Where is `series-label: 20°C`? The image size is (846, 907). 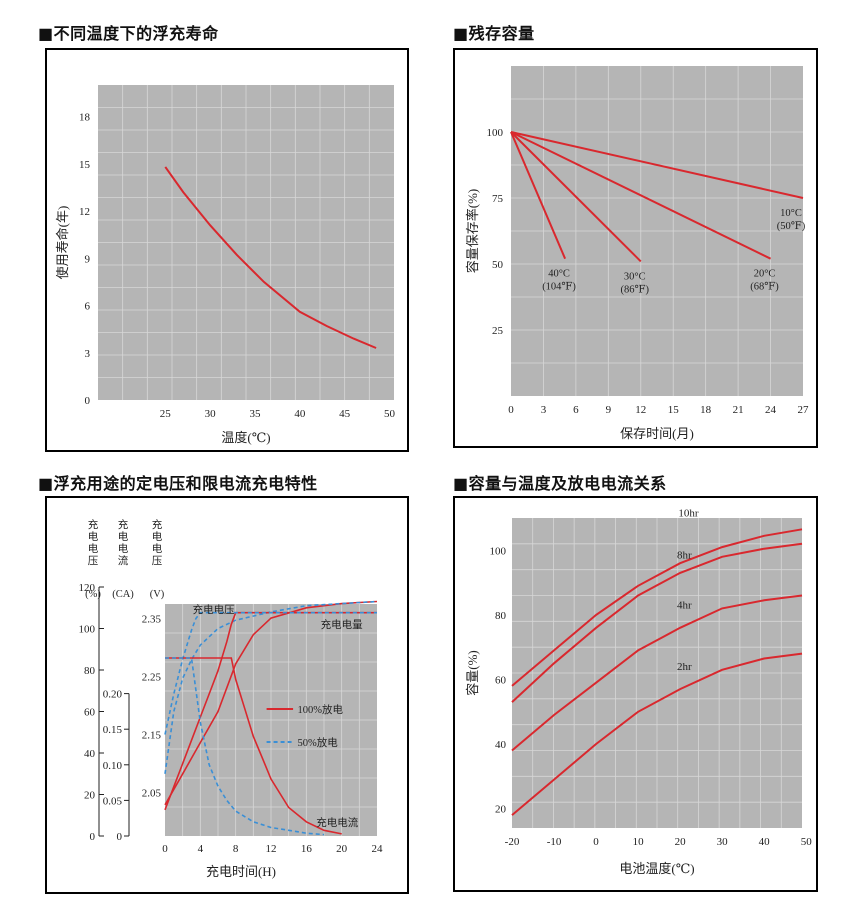 series-label: 20°C is located at coordinates (765, 274).